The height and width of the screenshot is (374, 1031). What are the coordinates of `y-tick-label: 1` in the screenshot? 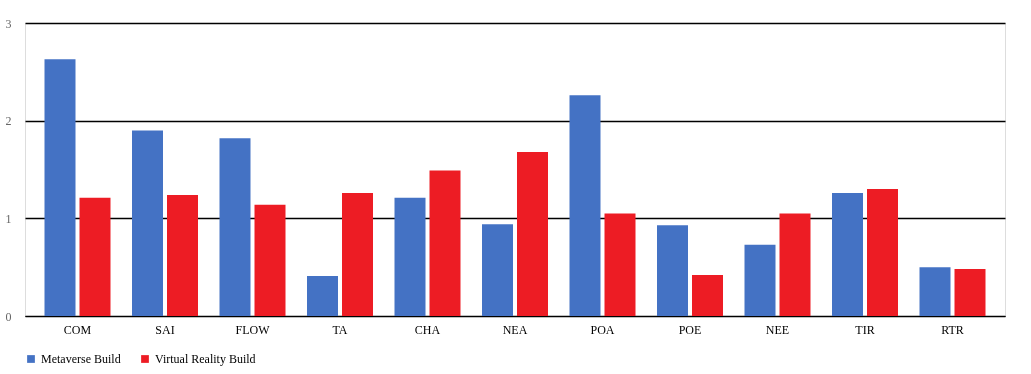 It's located at (8, 218).